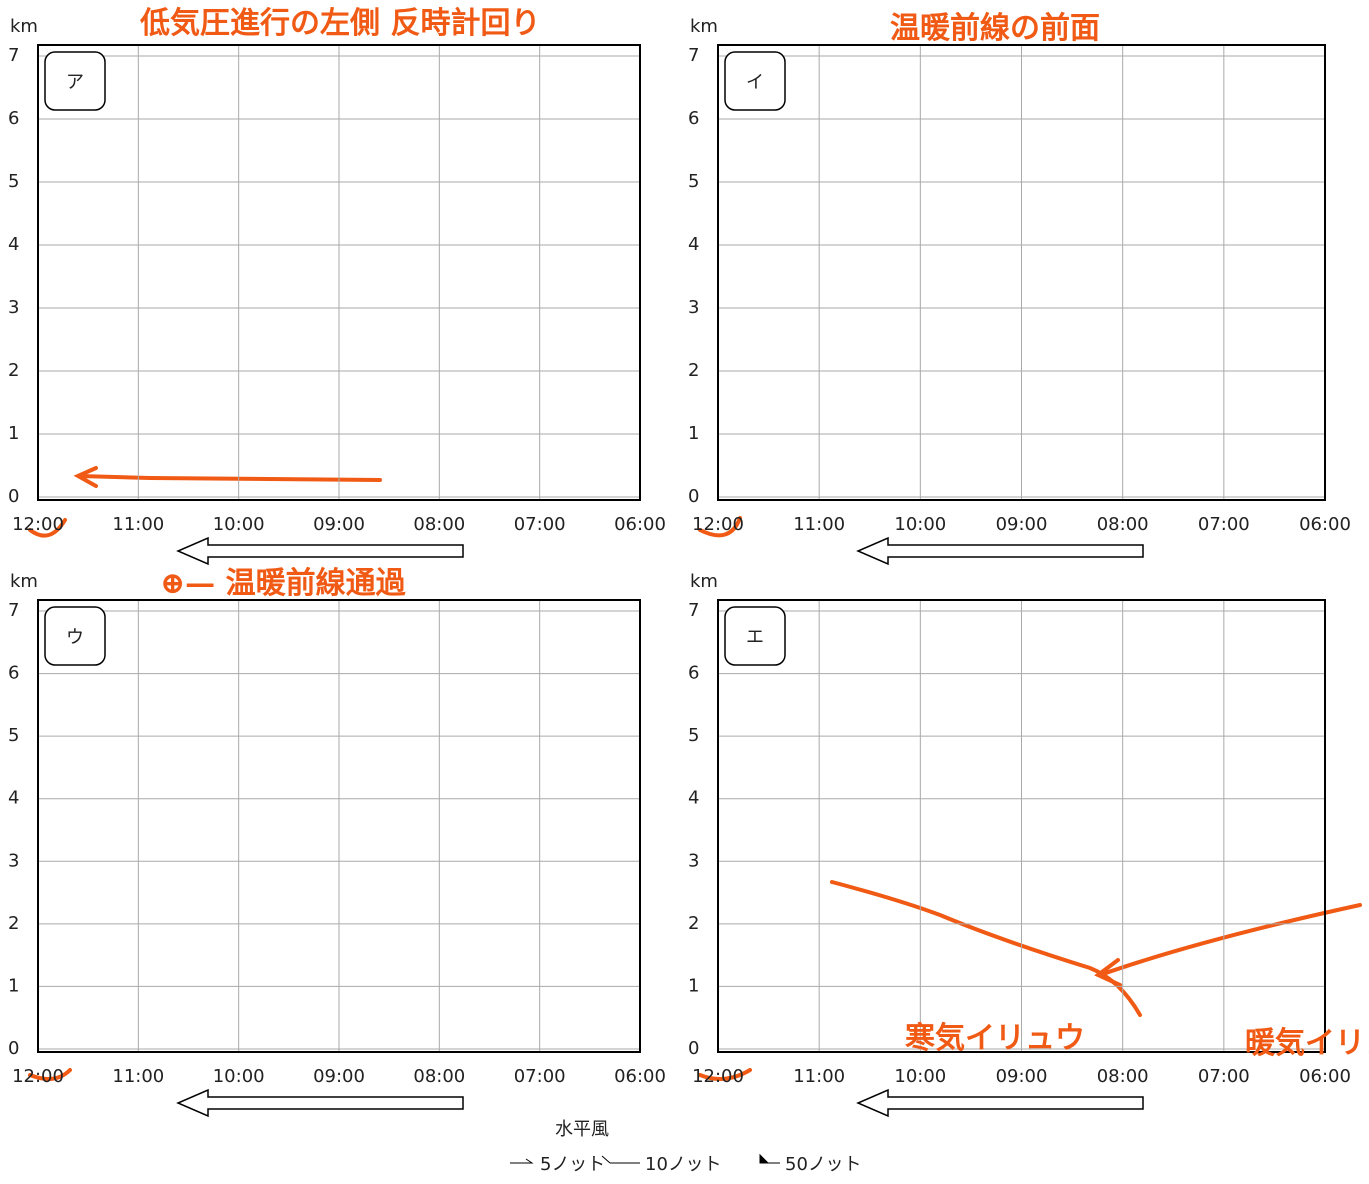  I want to click on legend: 5ノット 10ノット 50ノット, so click(686, 1164).